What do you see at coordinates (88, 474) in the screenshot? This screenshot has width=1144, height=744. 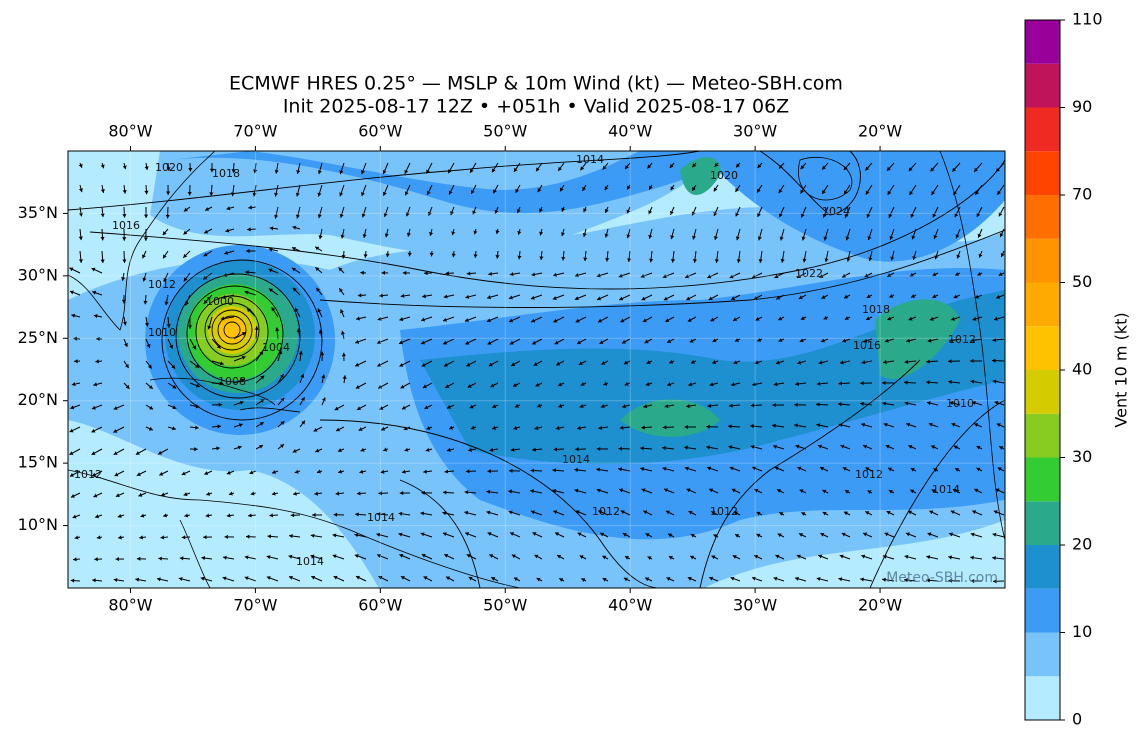 I see `contour-label: 1012` at bounding box center [88, 474].